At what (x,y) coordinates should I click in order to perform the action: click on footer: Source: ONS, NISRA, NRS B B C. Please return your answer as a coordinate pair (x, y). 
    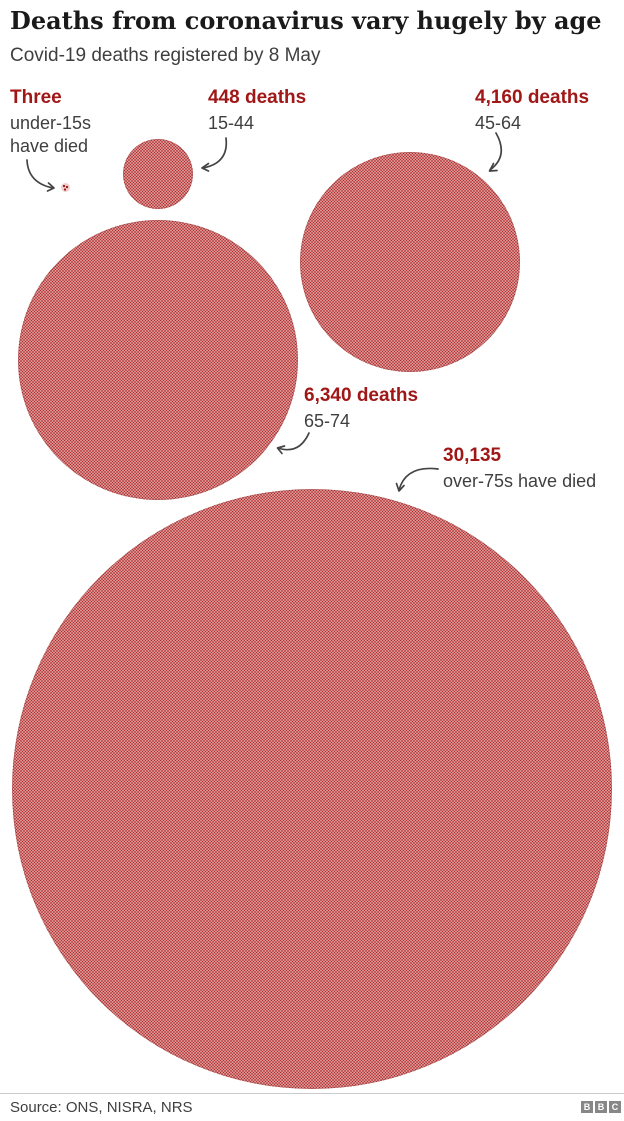
    Looking at the image, I should click on (312, 1107).